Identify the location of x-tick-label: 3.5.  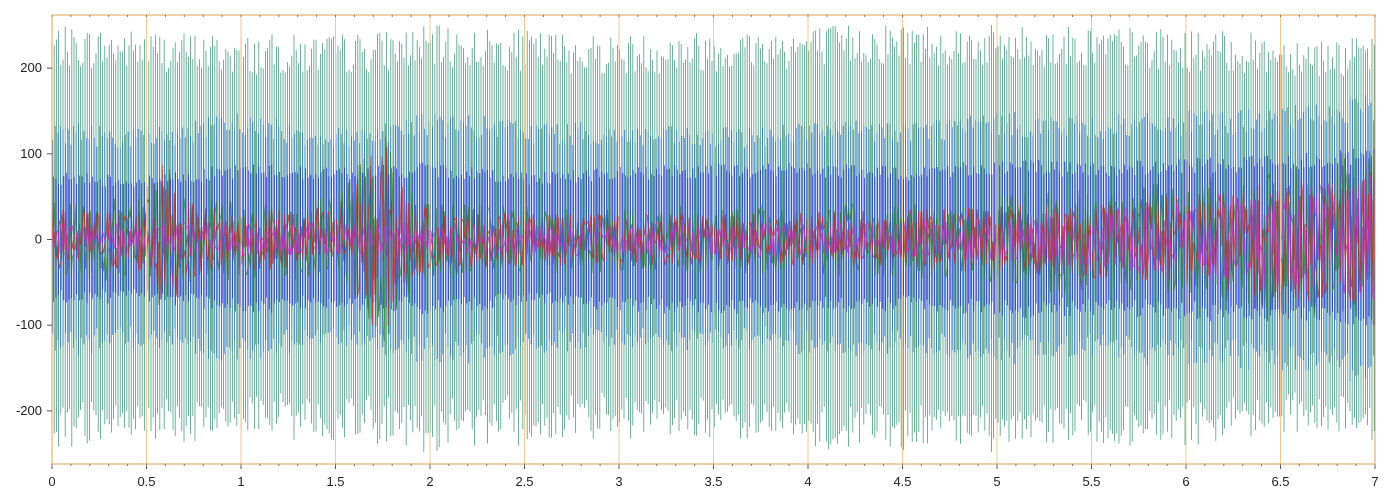
(713, 481).